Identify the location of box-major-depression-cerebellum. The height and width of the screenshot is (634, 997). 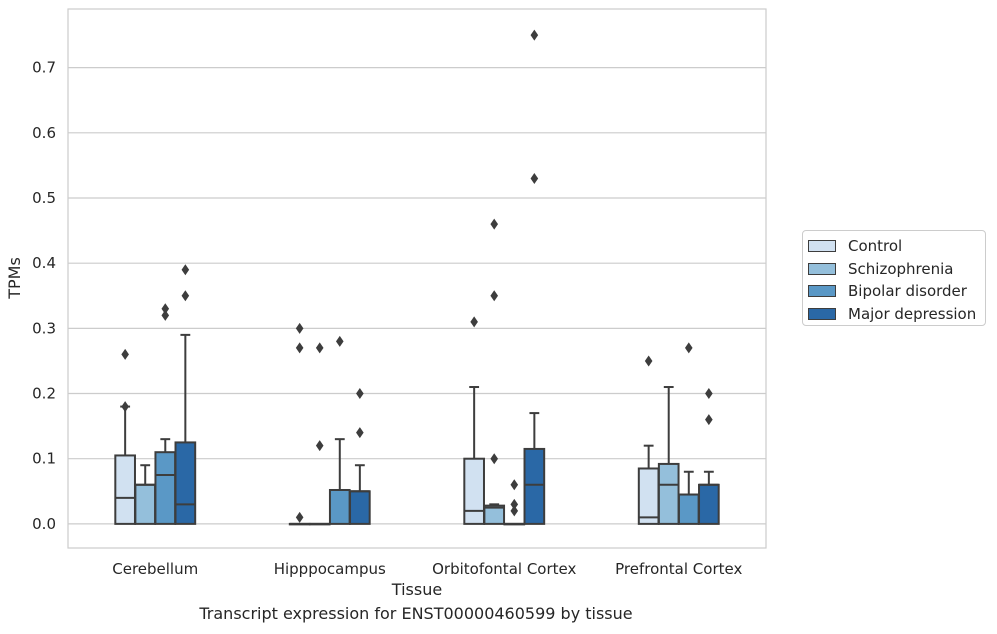
(185, 394).